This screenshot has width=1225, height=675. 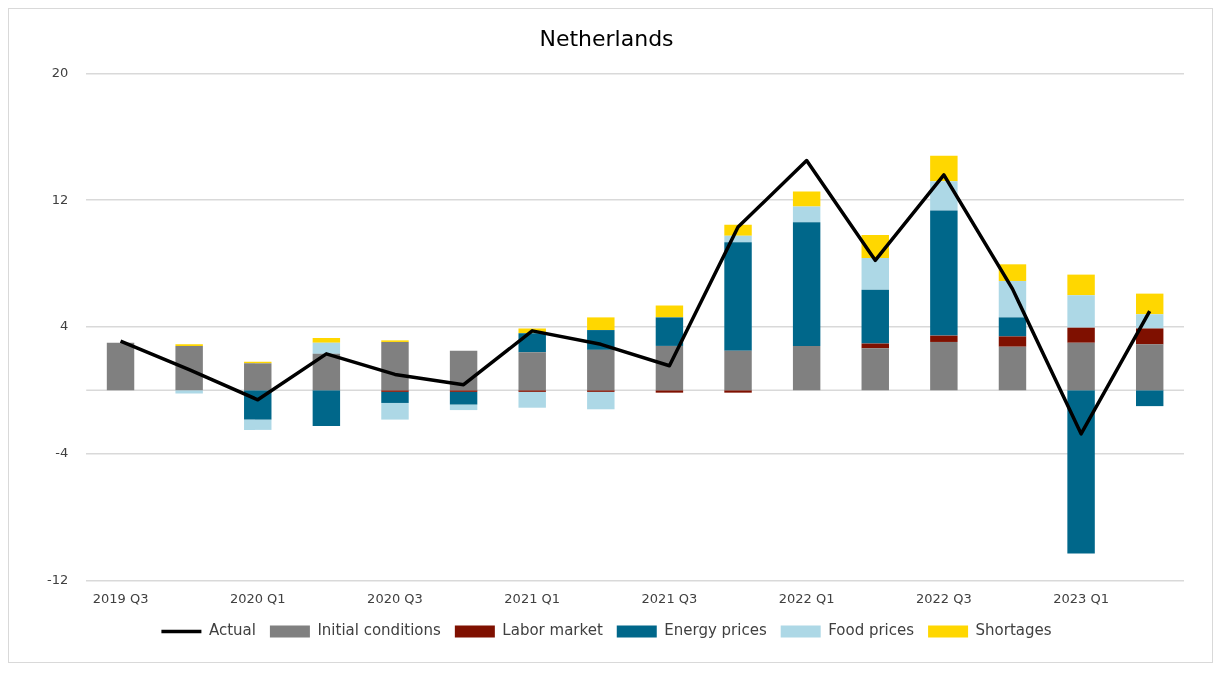 What do you see at coordinates (715, 630) in the screenshot?
I see `legend-label: Energy prices` at bounding box center [715, 630].